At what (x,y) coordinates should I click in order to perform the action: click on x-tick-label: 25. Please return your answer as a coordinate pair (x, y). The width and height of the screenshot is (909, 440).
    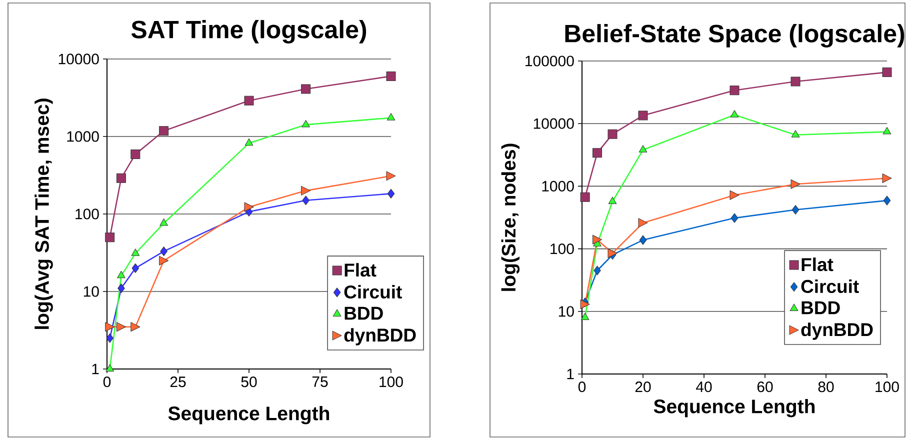
    Looking at the image, I should click on (178, 382).